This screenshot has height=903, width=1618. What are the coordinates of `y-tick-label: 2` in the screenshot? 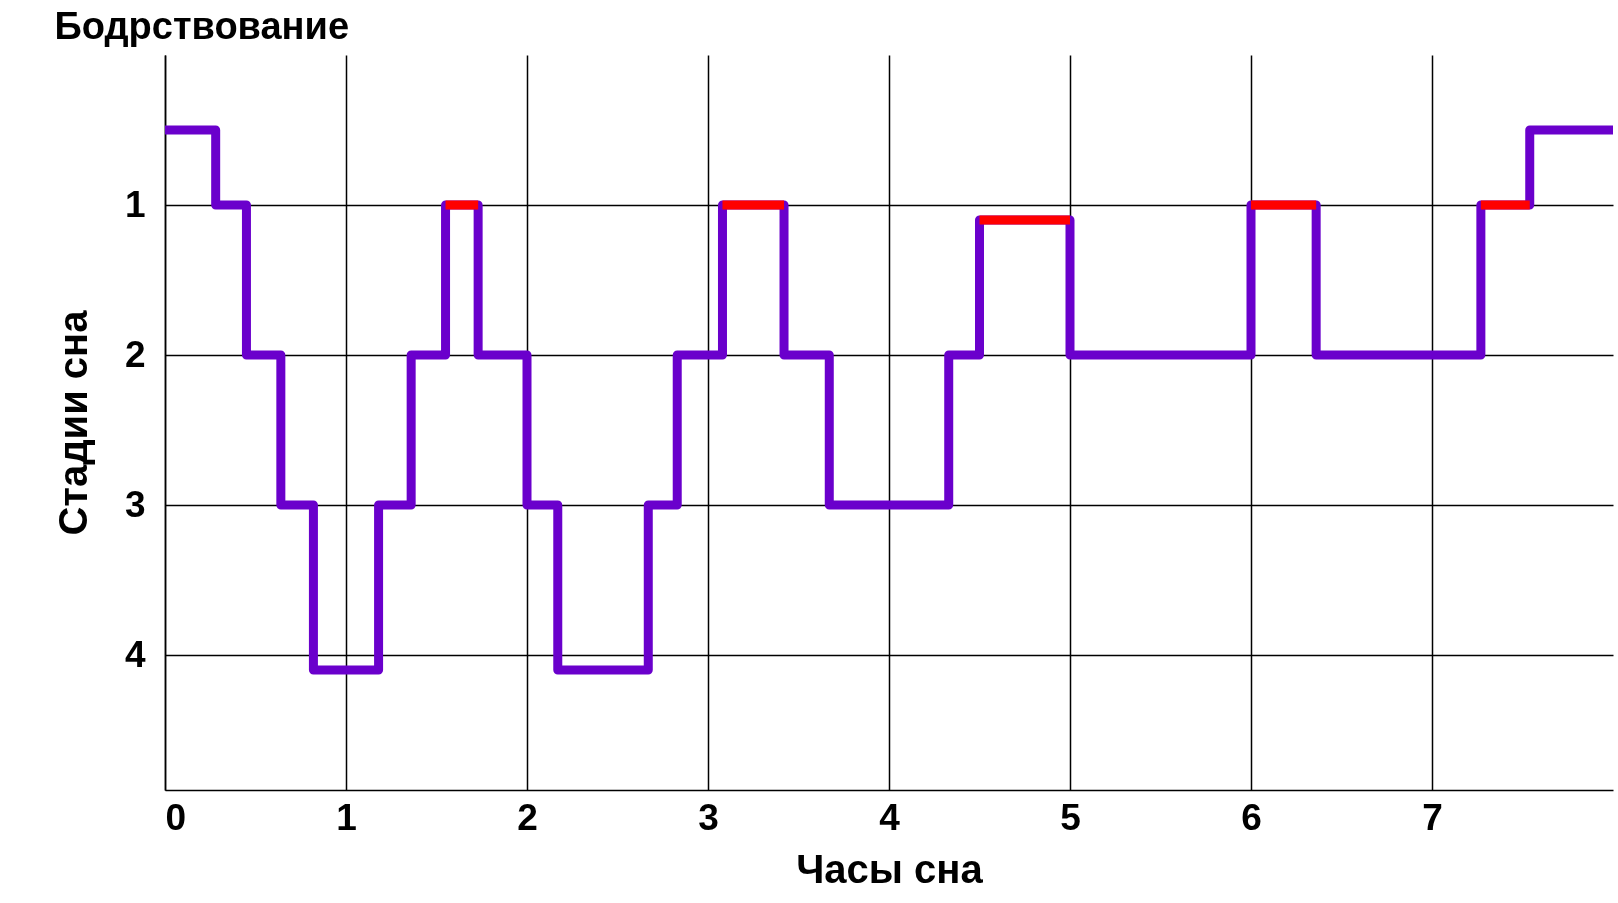 It's located at (135, 354).